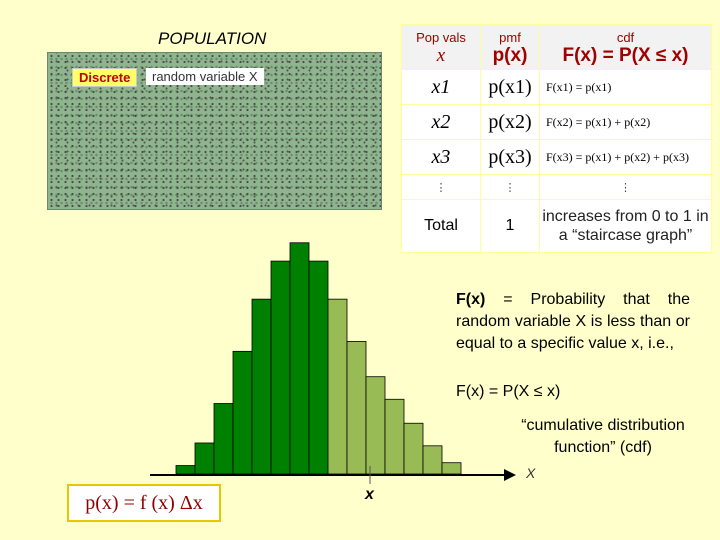 The image size is (720, 540). What do you see at coordinates (369, 494) in the screenshot?
I see `axis-x-label: x` at bounding box center [369, 494].